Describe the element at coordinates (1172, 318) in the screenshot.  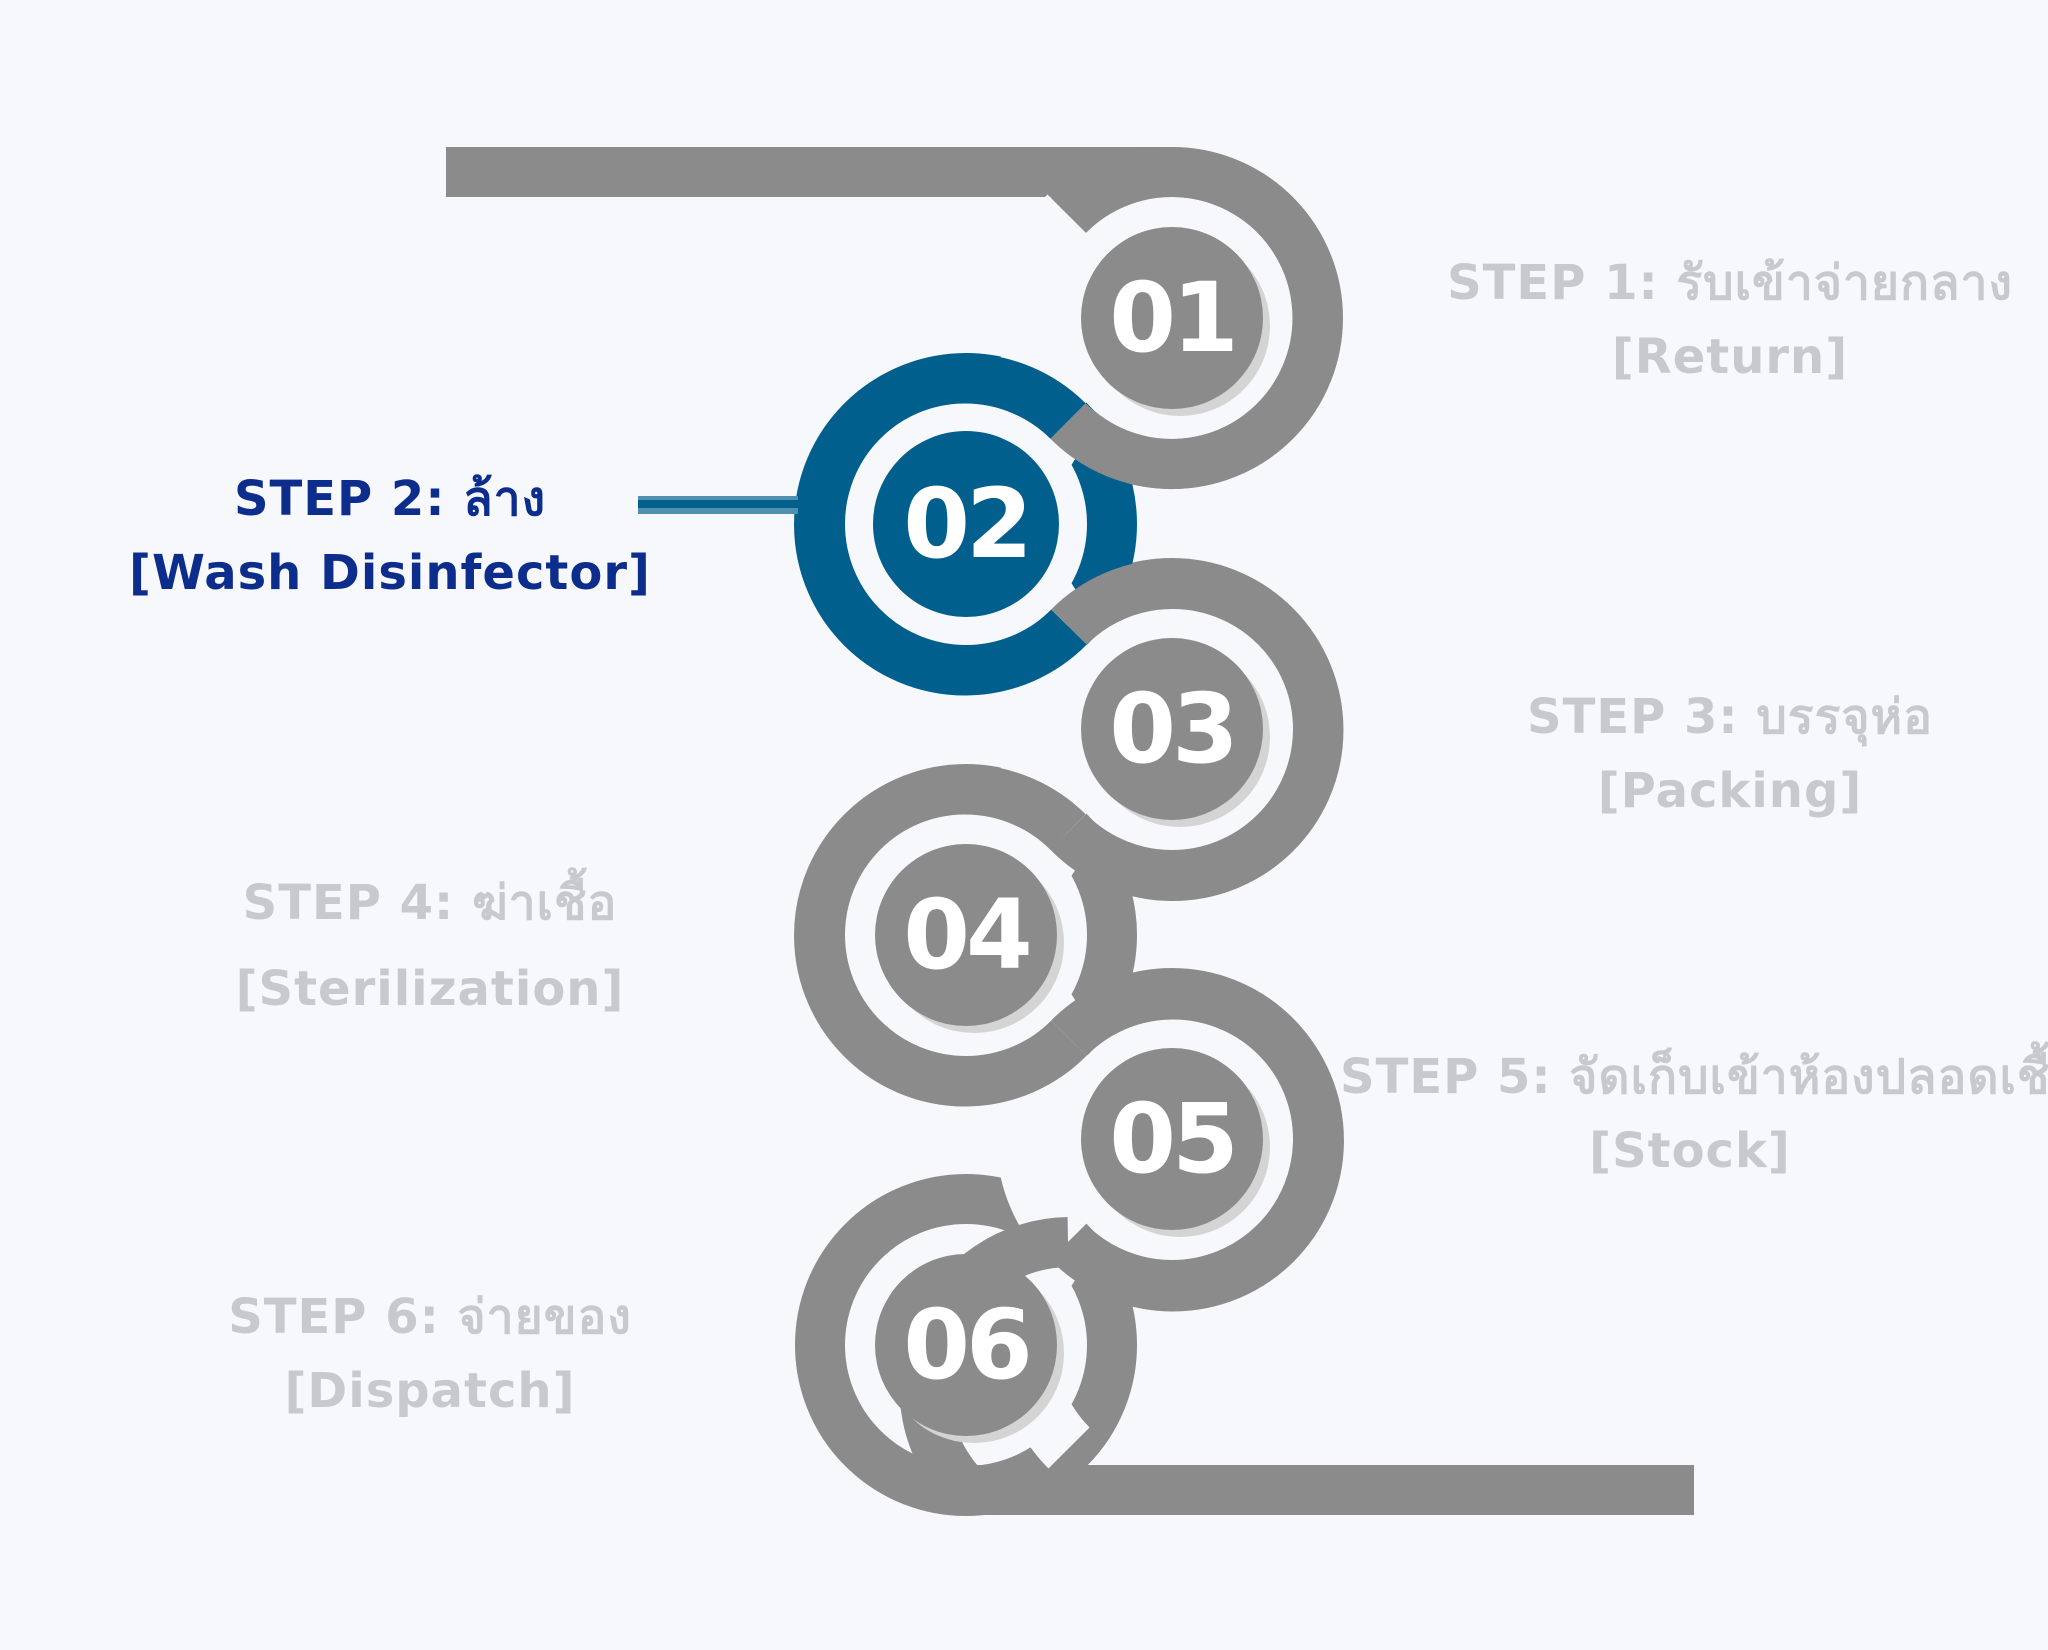
I see `step-number-1: 01` at that location.